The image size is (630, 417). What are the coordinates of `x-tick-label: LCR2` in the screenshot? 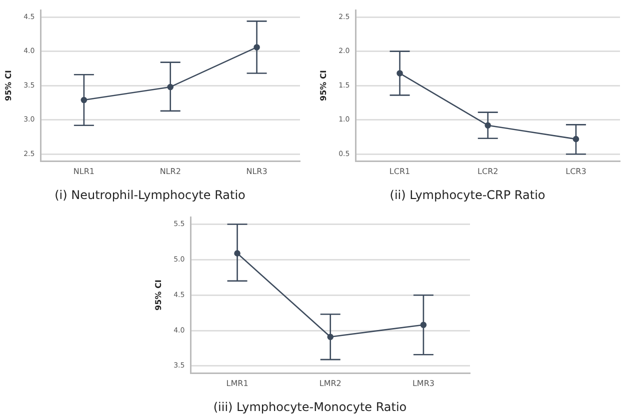 It's located at (488, 171).